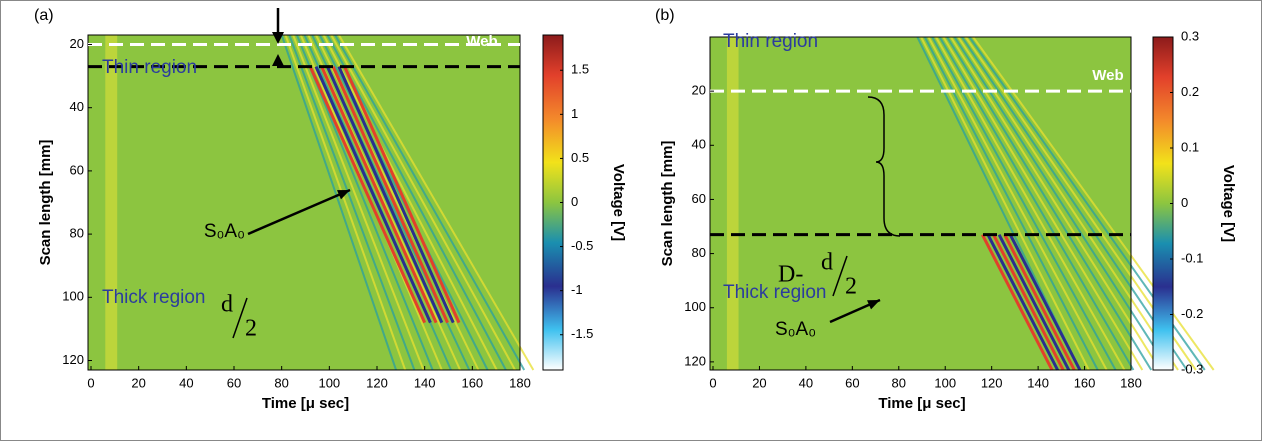 The height and width of the screenshot is (446, 1262). What do you see at coordinates (1190, 146) in the screenshot?
I see `colorbar-tick-label: 0.1` at bounding box center [1190, 146].